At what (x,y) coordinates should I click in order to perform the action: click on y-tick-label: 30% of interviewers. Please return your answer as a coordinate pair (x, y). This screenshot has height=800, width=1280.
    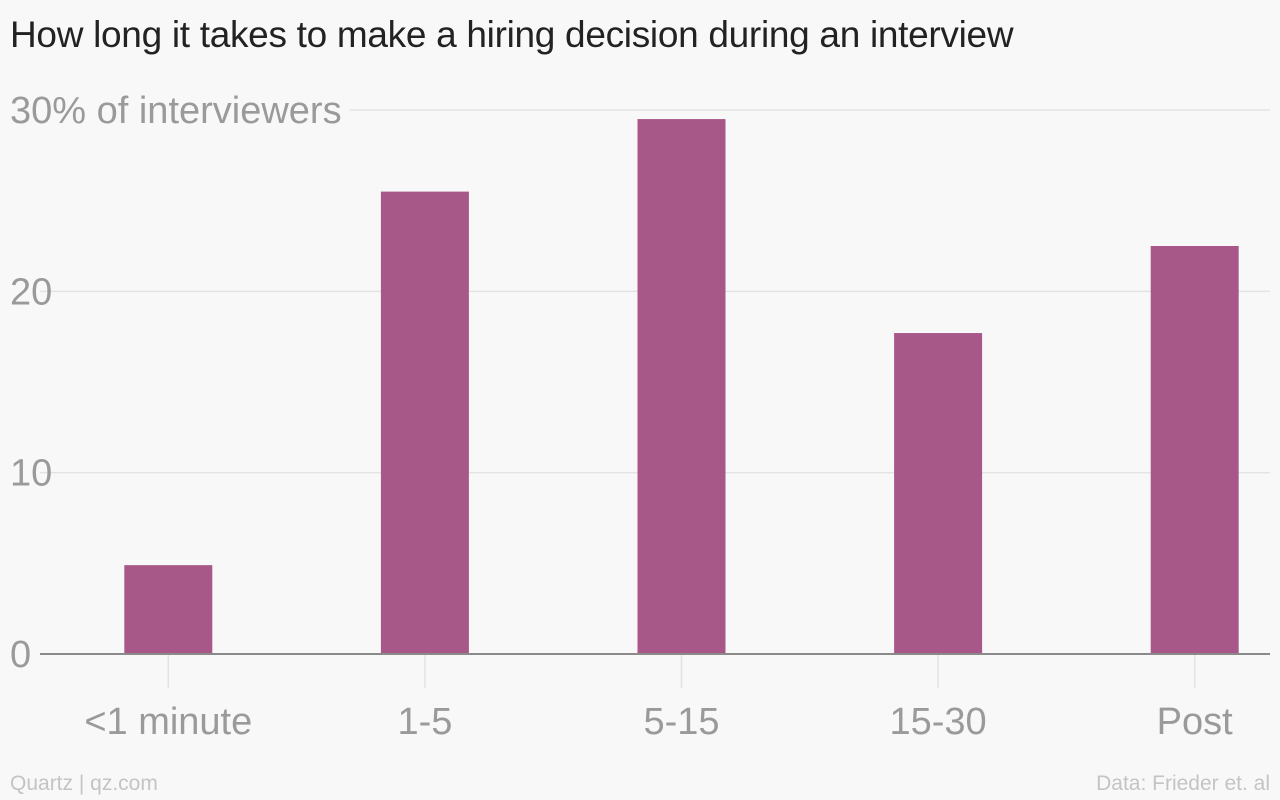
    Looking at the image, I should click on (176, 111).